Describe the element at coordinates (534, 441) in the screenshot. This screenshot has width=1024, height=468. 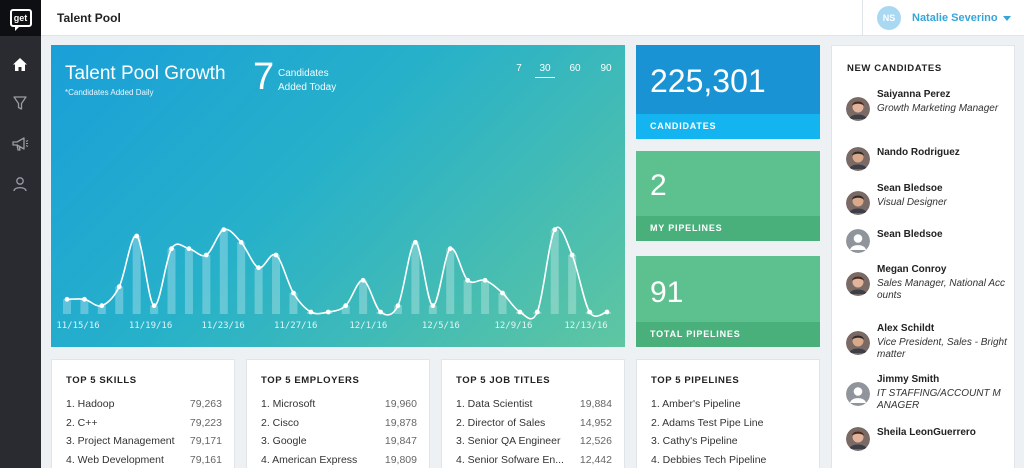
I see `list-item: 3. Senior QA Engineer 12,526` at that location.